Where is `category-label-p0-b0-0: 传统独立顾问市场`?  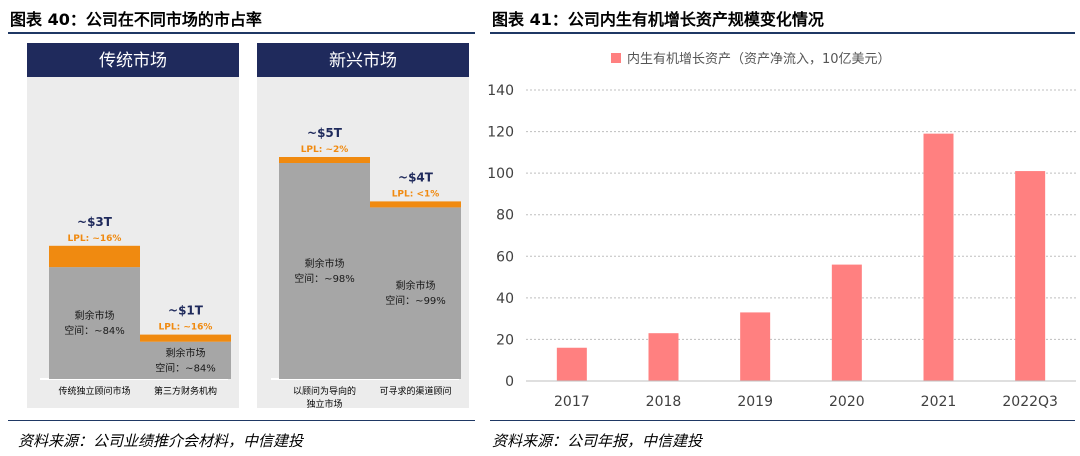 category-label-p0-b0-0: 传统独立顾问市场 is located at coordinates (94, 391).